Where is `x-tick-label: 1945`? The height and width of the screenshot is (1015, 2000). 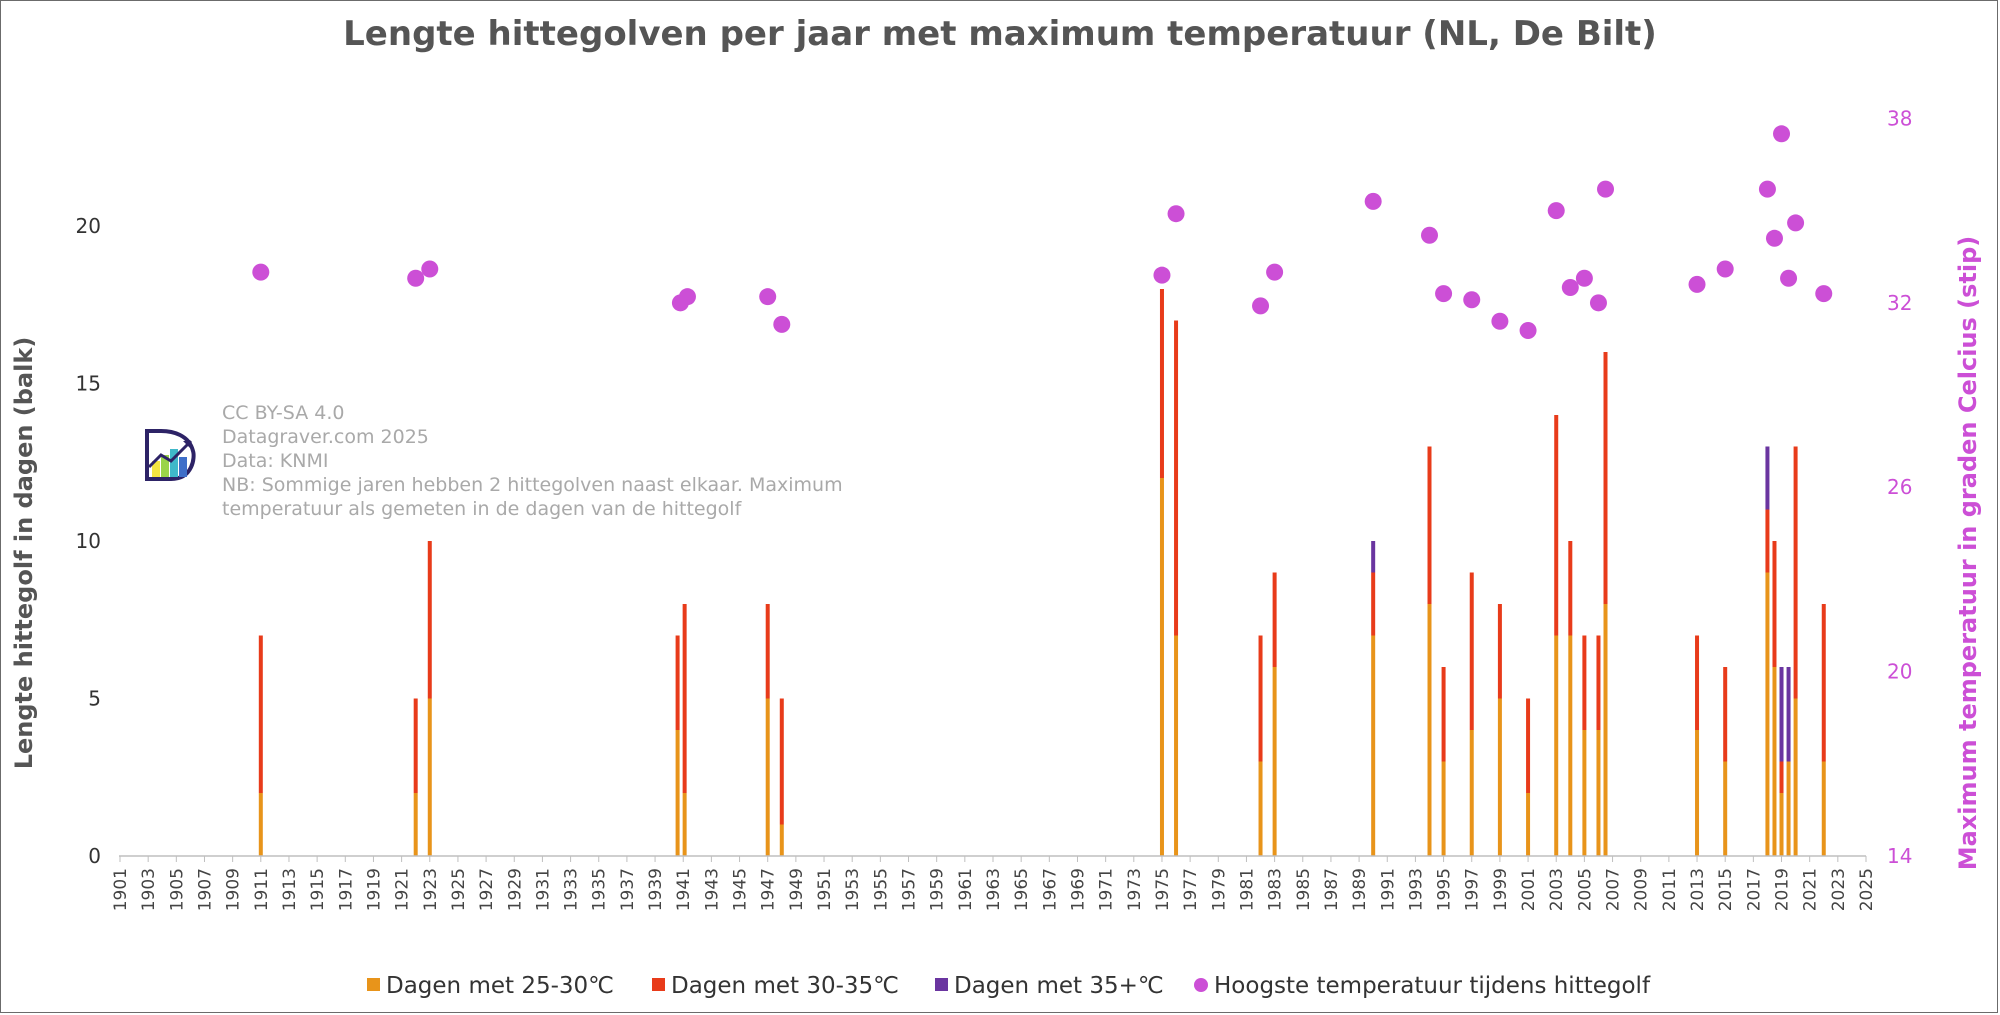 x-tick-label: 1945 is located at coordinates (741, 889).